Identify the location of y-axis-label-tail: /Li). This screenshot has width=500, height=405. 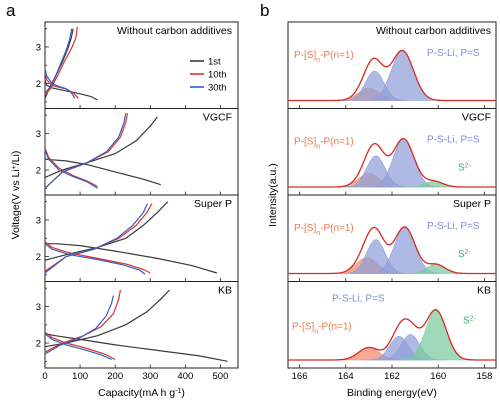
(16, 158).